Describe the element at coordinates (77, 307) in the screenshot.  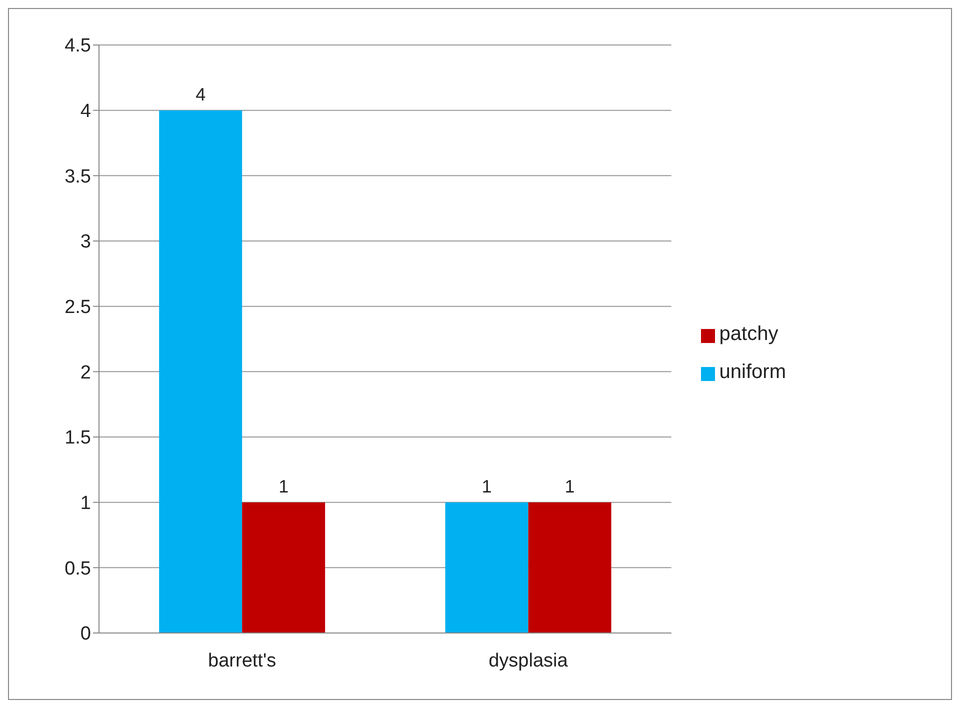
I see `y-tick-label: 2.5` at that location.